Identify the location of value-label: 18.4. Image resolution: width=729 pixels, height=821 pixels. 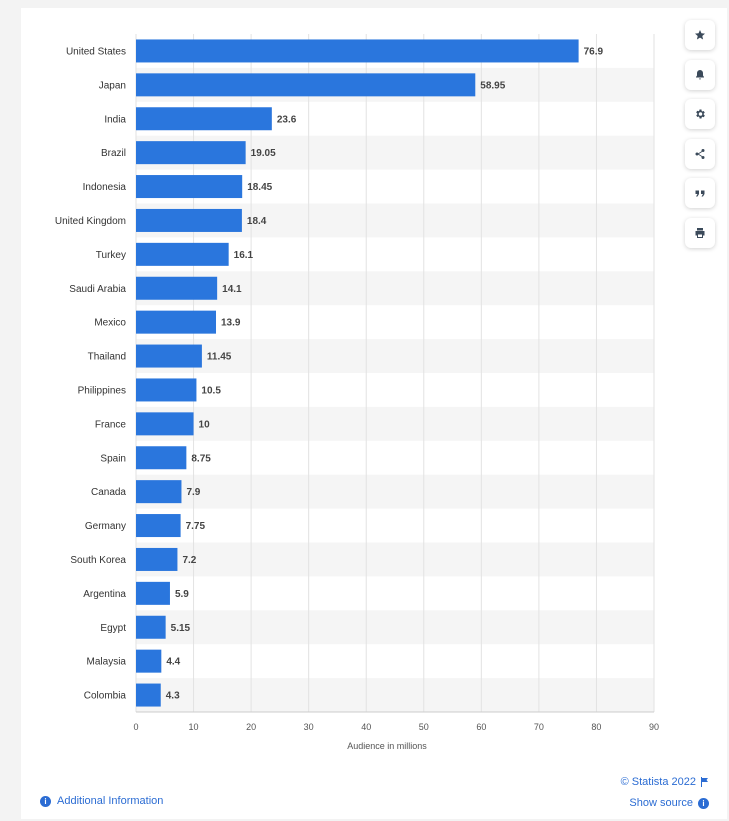
(257, 221).